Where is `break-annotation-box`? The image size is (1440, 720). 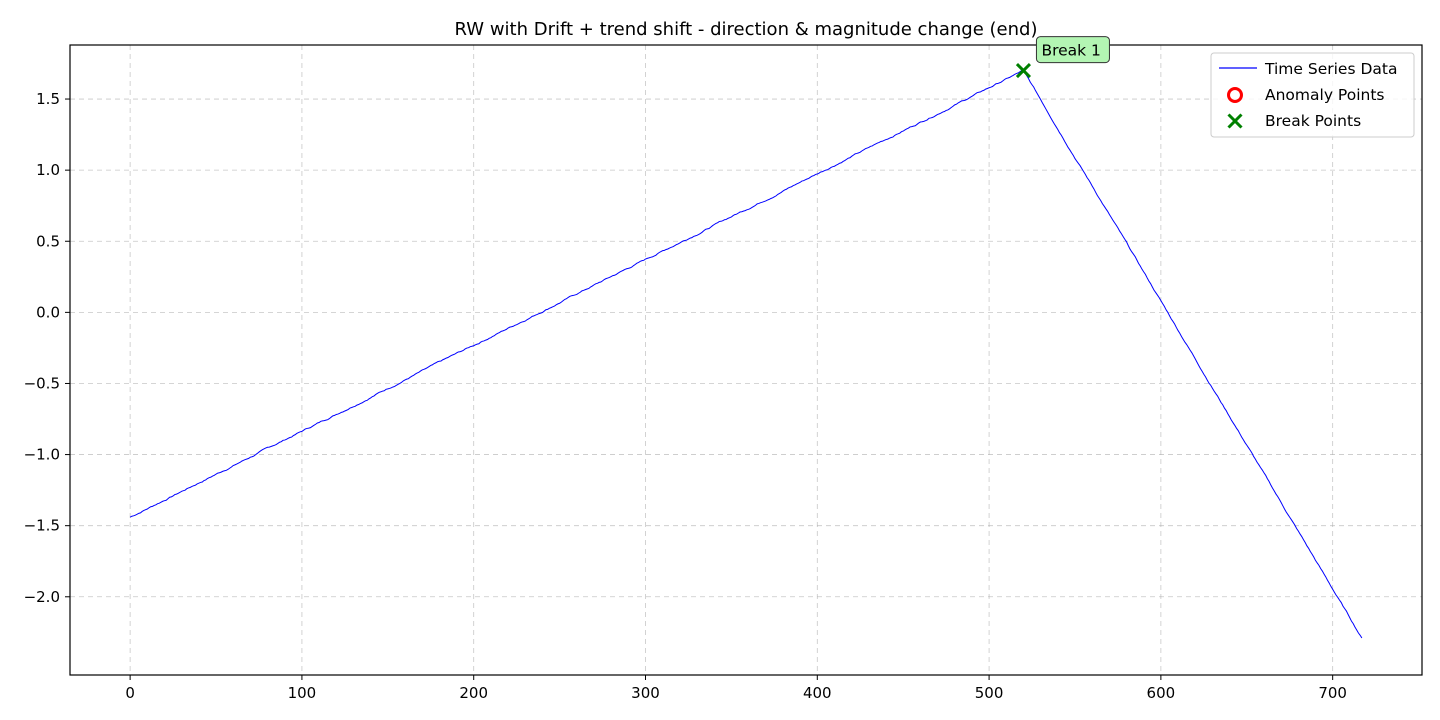 break-annotation-box is located at coordinates (1072, 50).